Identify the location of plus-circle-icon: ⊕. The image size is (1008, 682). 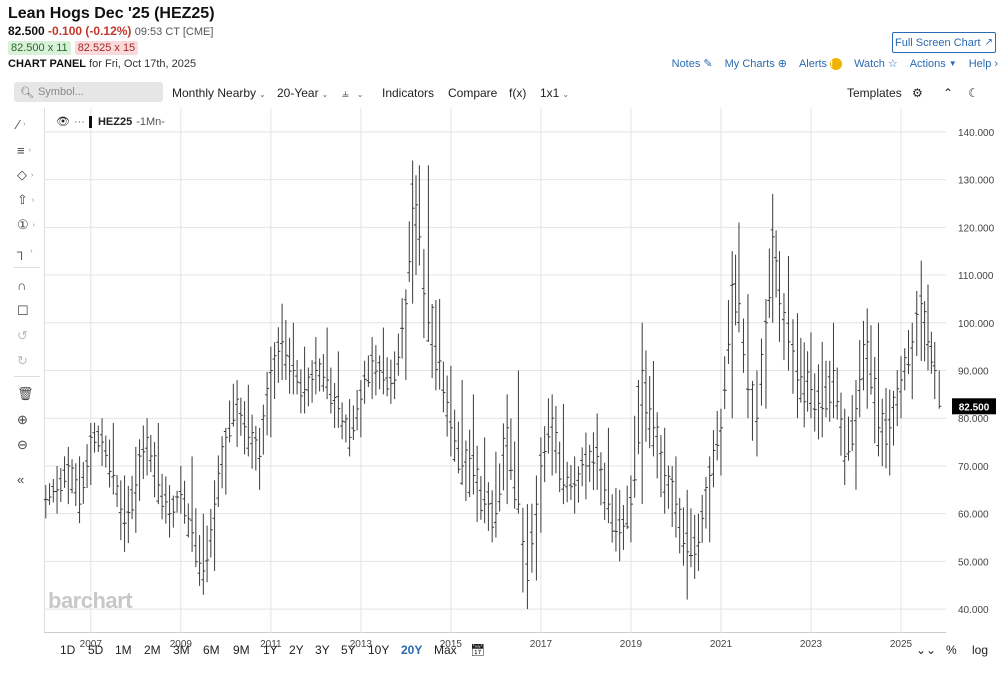
(782, 64).